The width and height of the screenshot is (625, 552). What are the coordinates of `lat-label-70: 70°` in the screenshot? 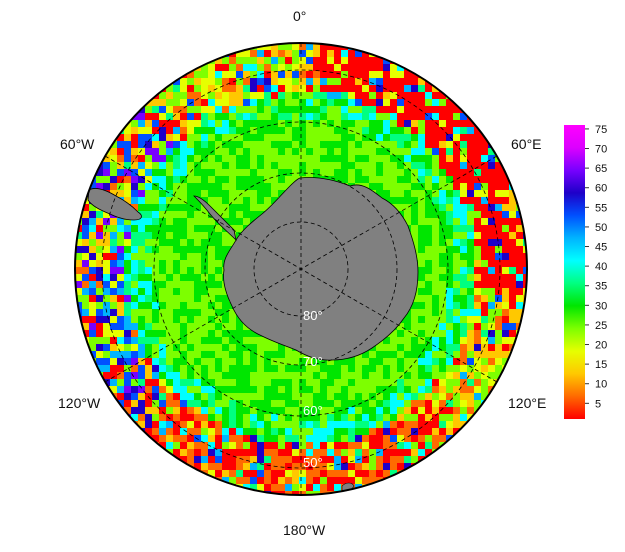 It's located at (313, 361).